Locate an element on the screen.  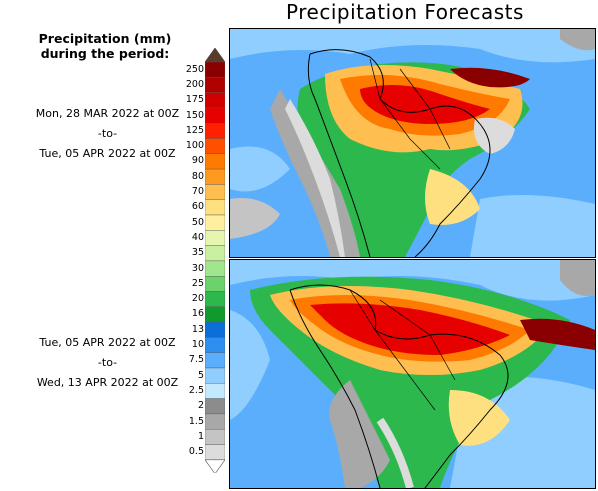
scale-level-label: 200 is located at coordinates (194, 84).